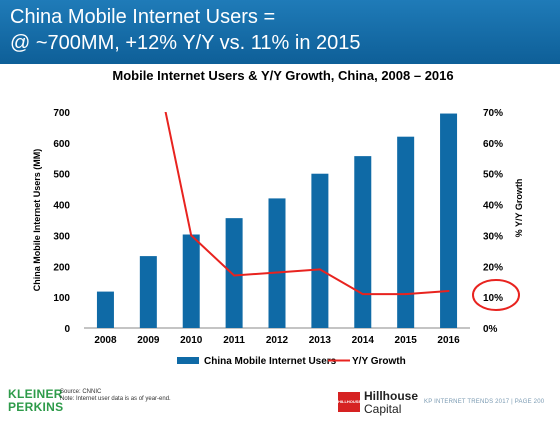  Describe the element at coordinates (349, 402) in the screenshot. I see `hillhouse-logo-box: HILLHOUSE` at that location.